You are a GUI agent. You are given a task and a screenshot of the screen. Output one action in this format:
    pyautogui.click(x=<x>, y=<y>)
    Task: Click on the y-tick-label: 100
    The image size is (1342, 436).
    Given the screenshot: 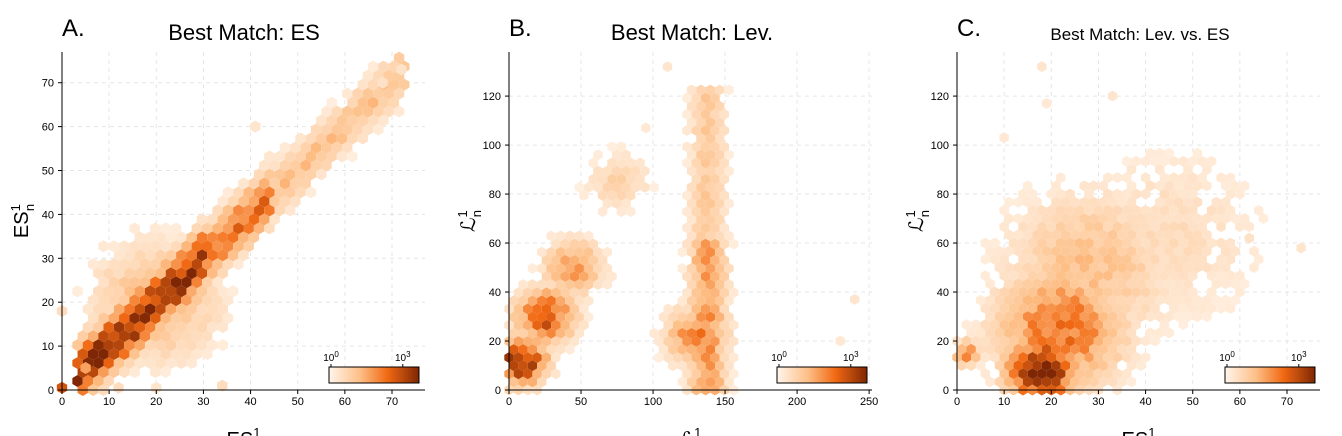 What is the action you would take?
    pyautogui.click(x=940, y=146)
    